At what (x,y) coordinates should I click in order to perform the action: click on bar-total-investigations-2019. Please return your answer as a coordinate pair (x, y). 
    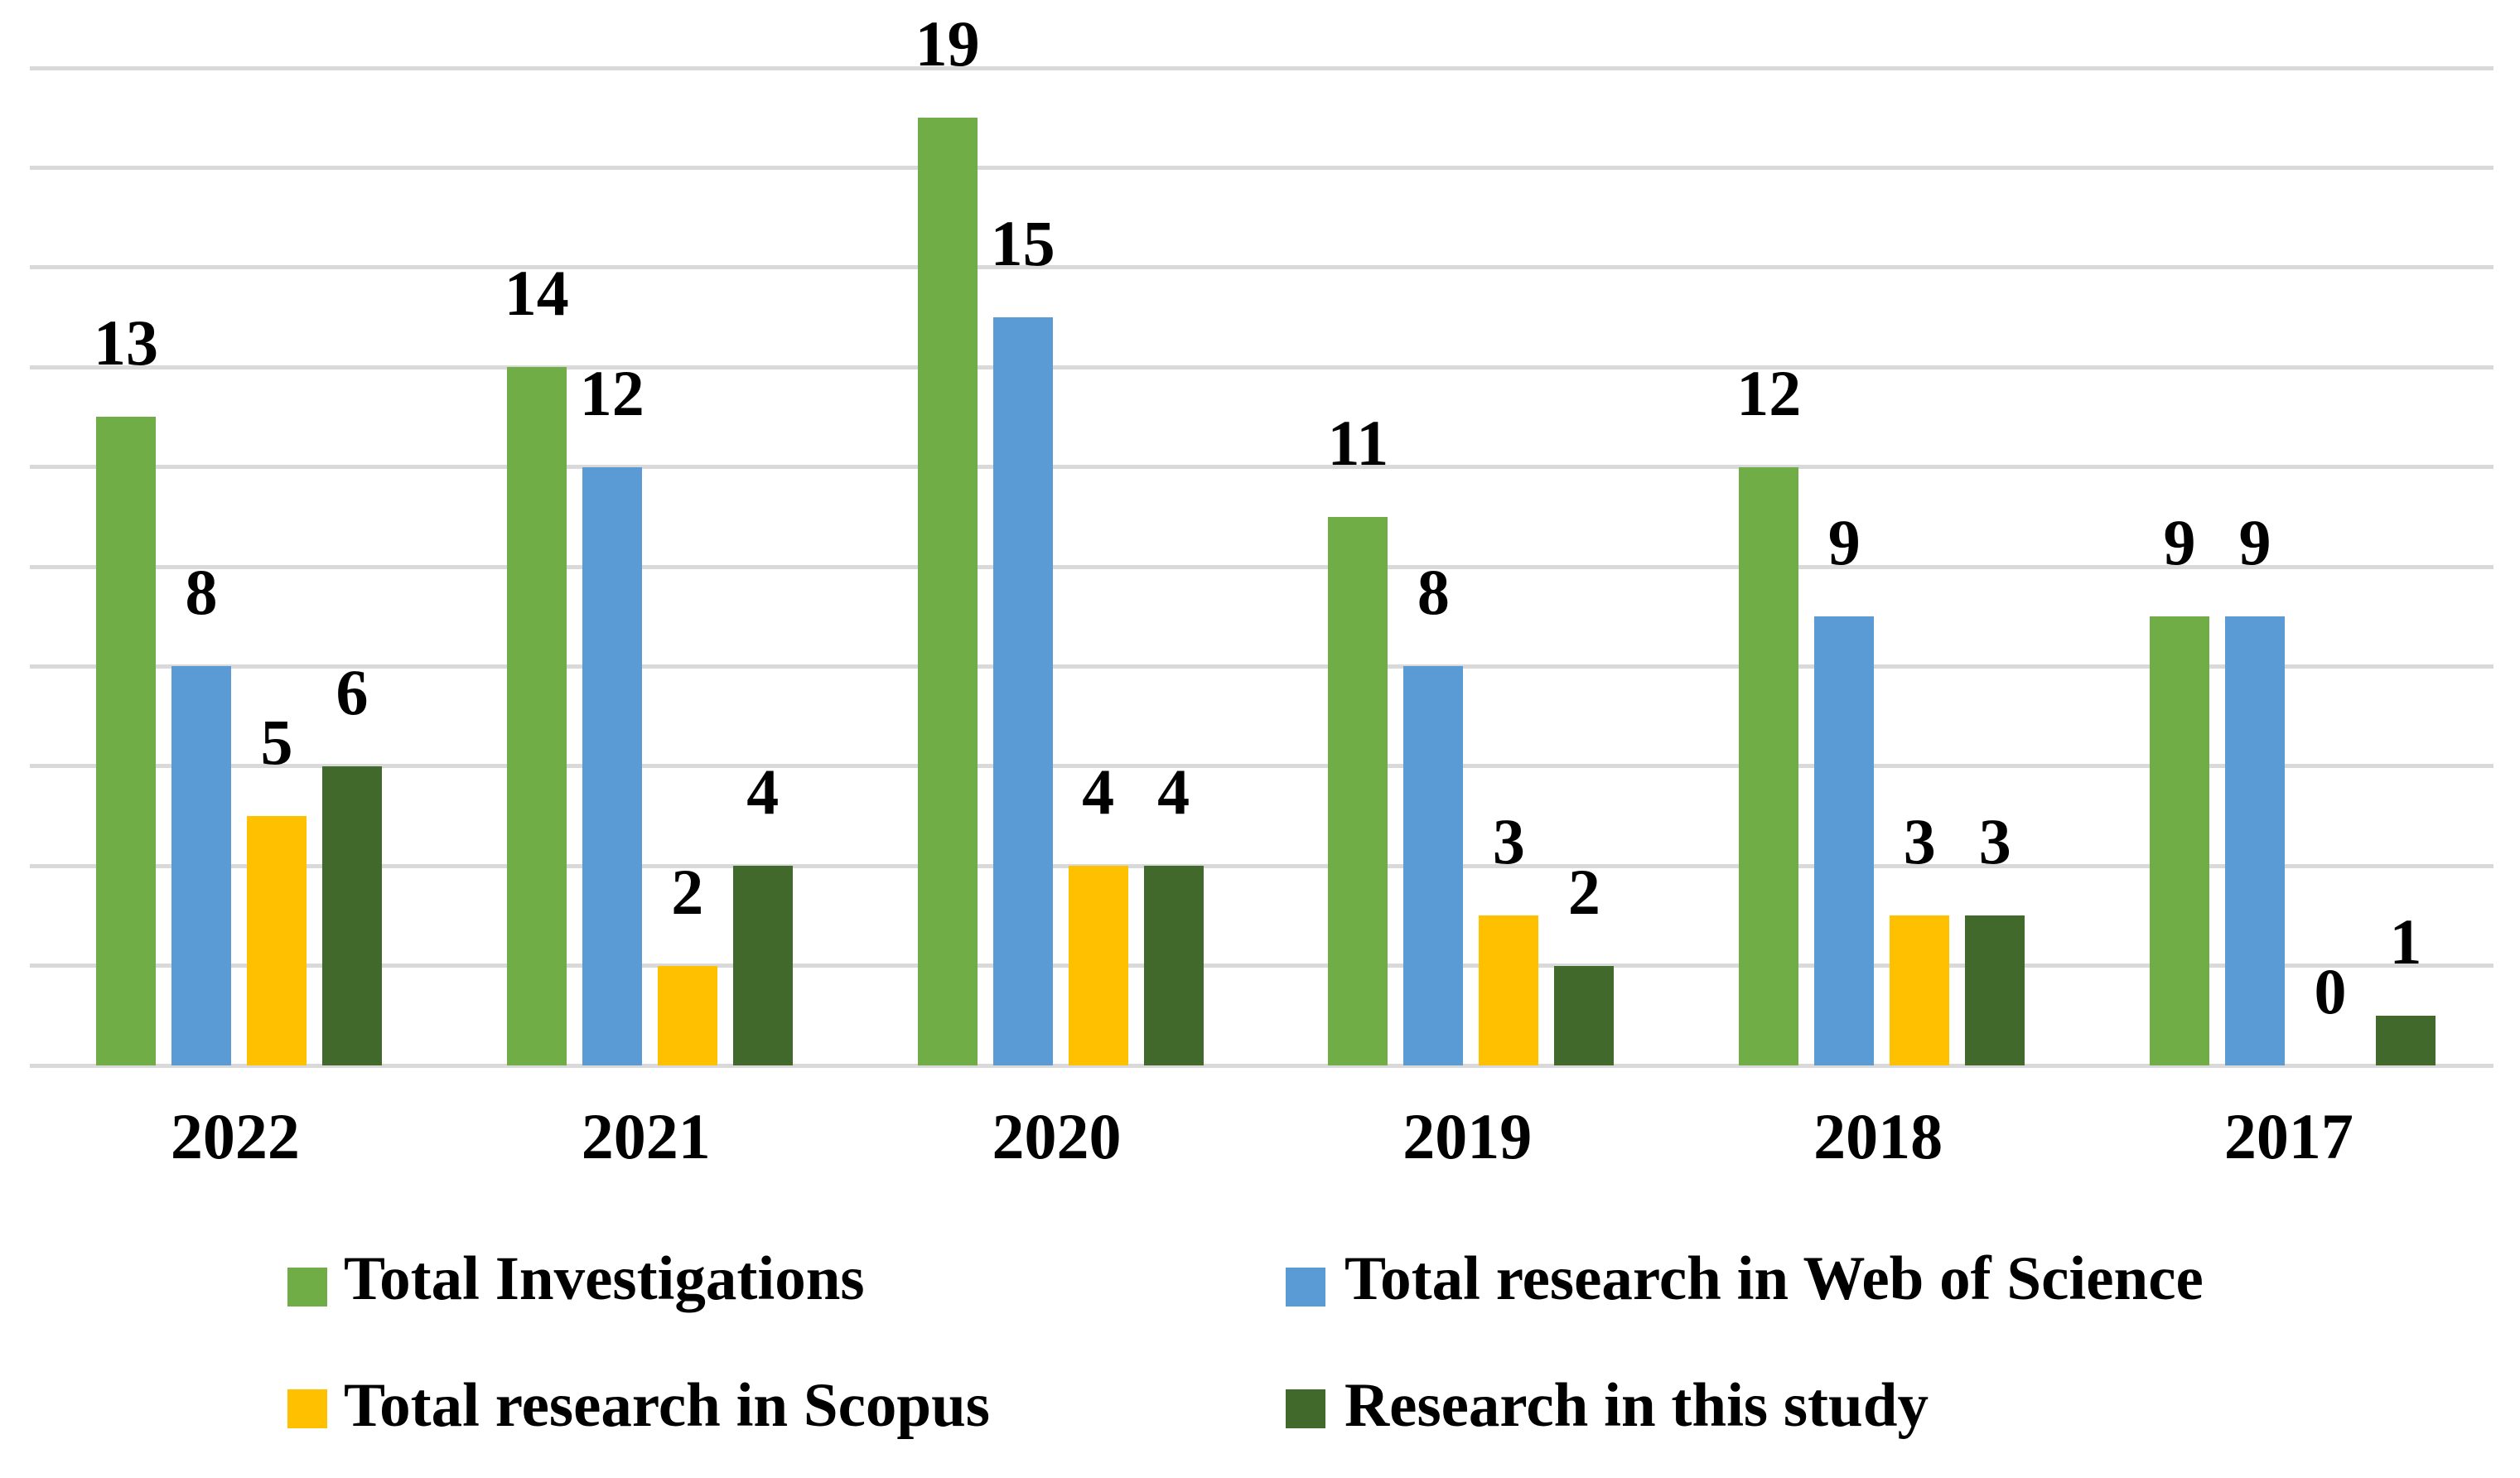
    Looking at the image, I should click on (1358, 790).